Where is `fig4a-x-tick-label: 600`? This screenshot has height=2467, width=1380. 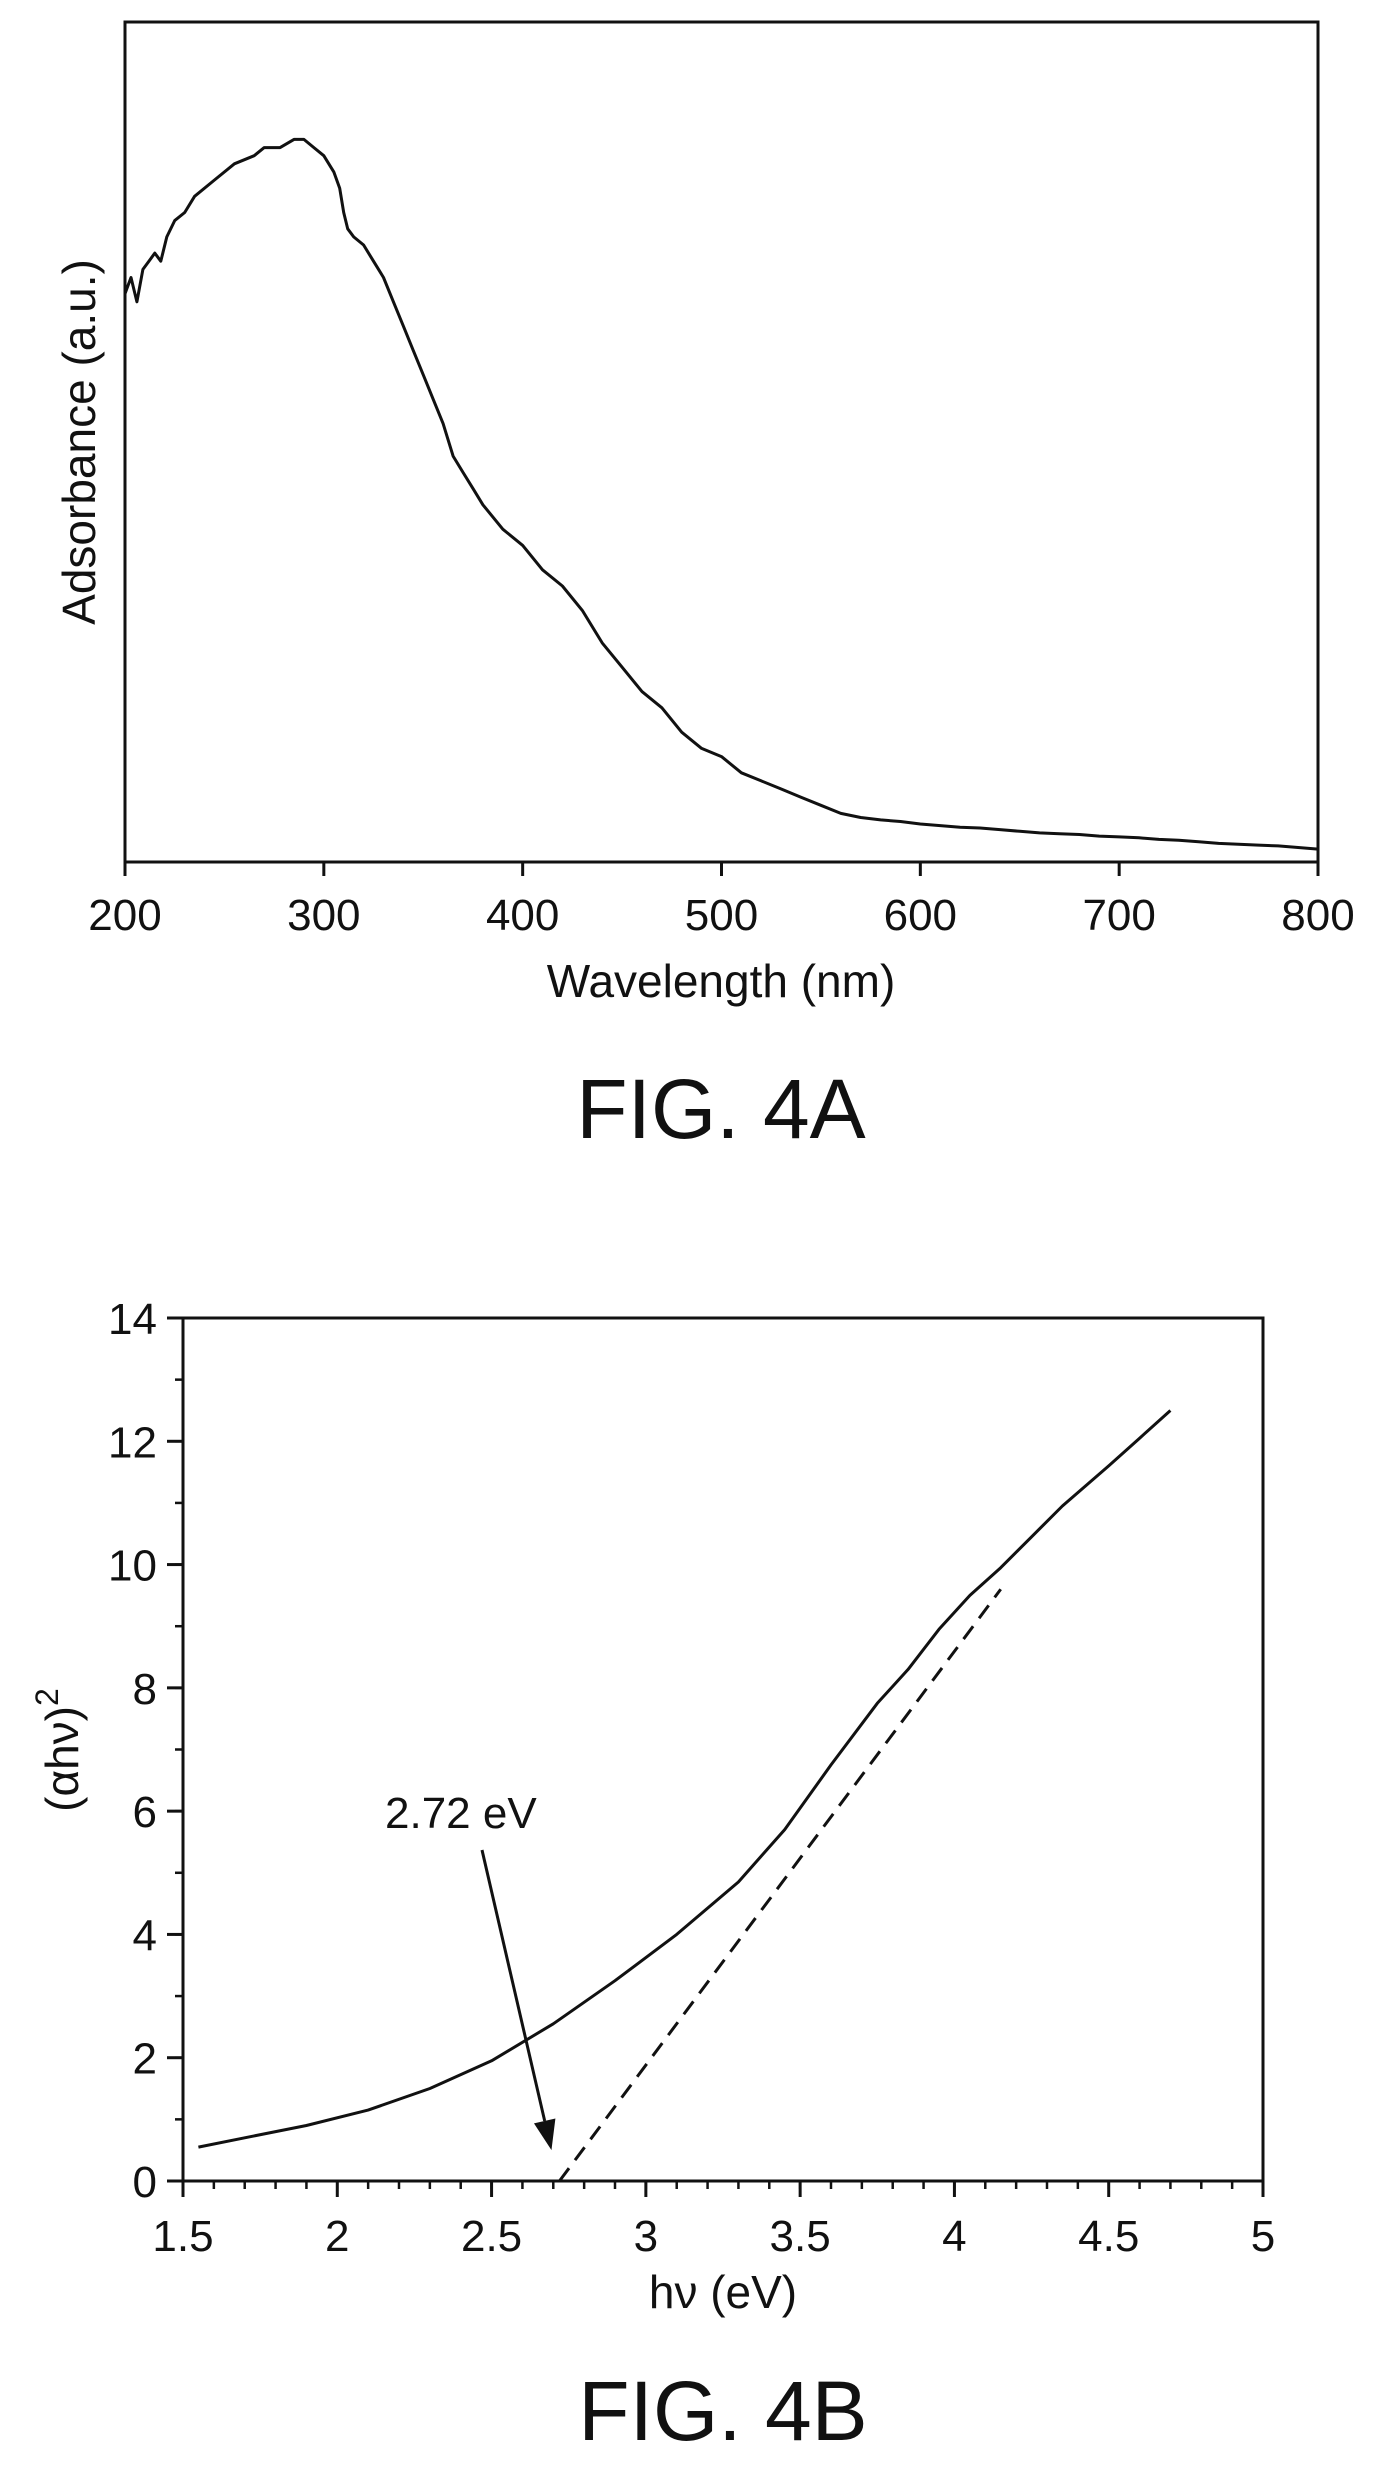 fig4a-x-tick-label: 600 is located at coordinates (920, 915).